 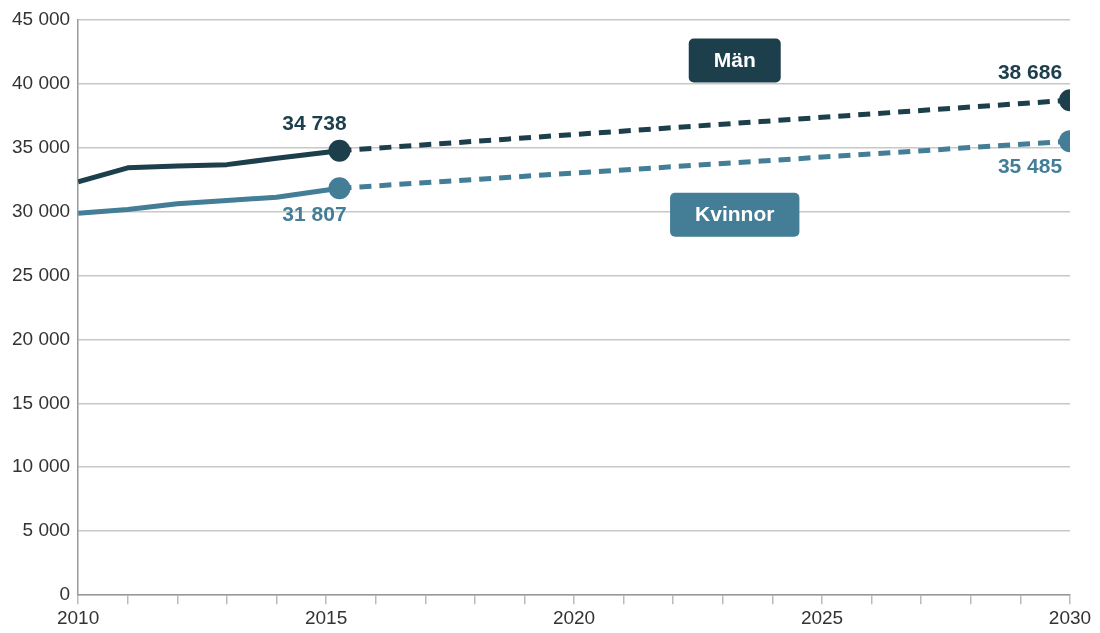 What do you see at coordinates (41, 82) in the screenshot?
I see `y-tick-label: 40 000` at bounding box center [41, 82].